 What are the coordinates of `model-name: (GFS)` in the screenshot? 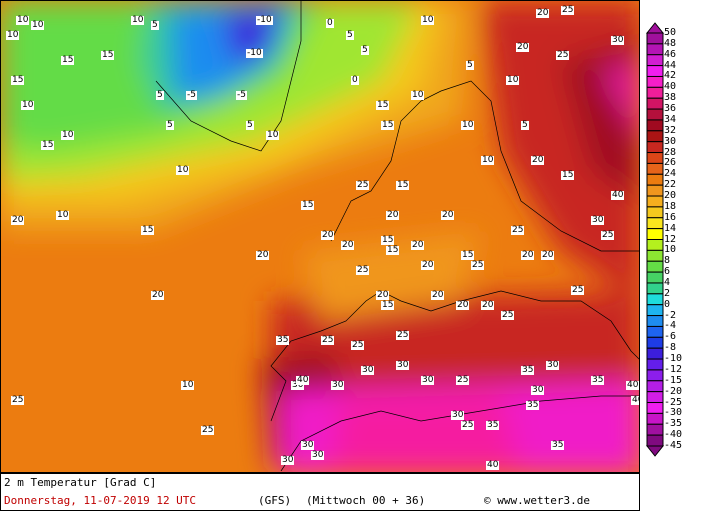 It's located at (275, 500).